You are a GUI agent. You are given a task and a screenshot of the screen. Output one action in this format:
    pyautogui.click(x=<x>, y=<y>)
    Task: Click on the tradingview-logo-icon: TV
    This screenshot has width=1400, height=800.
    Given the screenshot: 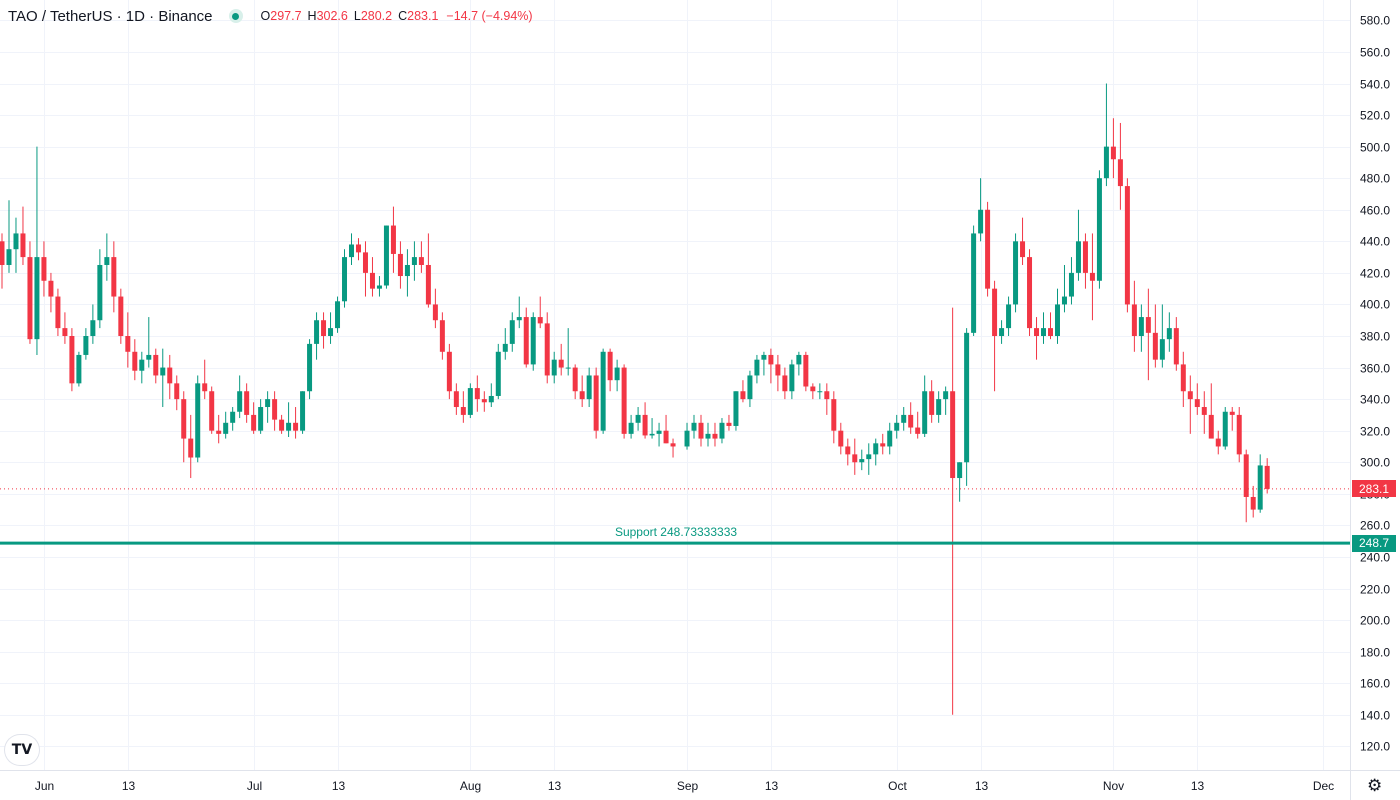 What is the action you would take?
    pyautogui.click(x=22, y=750)
    